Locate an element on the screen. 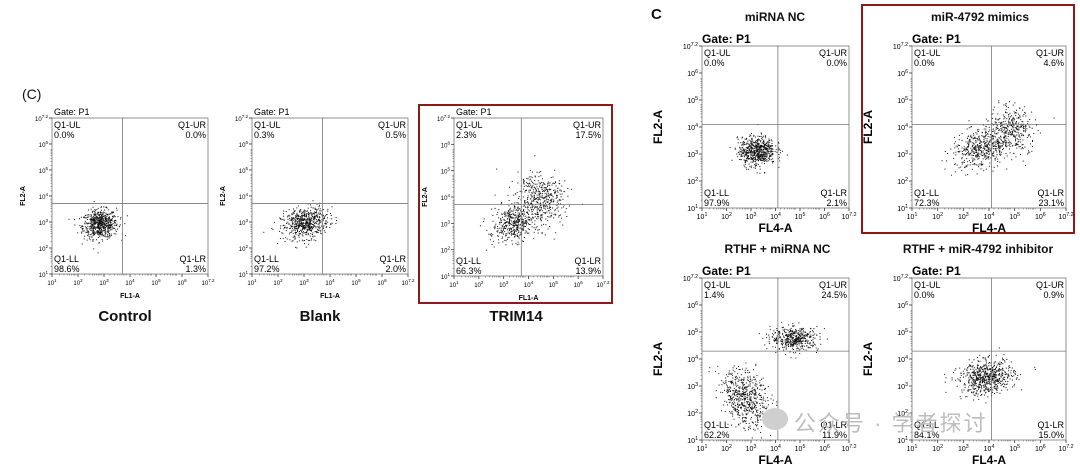  scatter-points is located at coordinates (998, 137).